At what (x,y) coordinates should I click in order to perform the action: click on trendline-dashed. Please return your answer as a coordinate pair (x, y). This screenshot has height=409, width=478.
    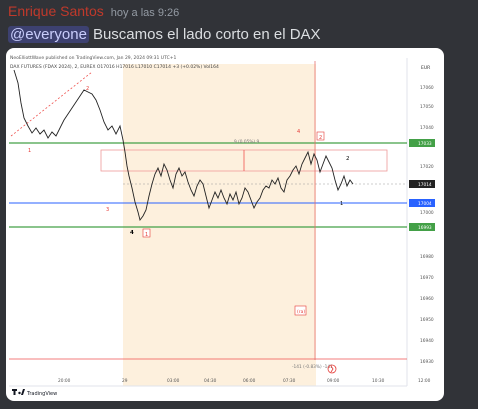
    Looking at the image, I should click on (51, 104).